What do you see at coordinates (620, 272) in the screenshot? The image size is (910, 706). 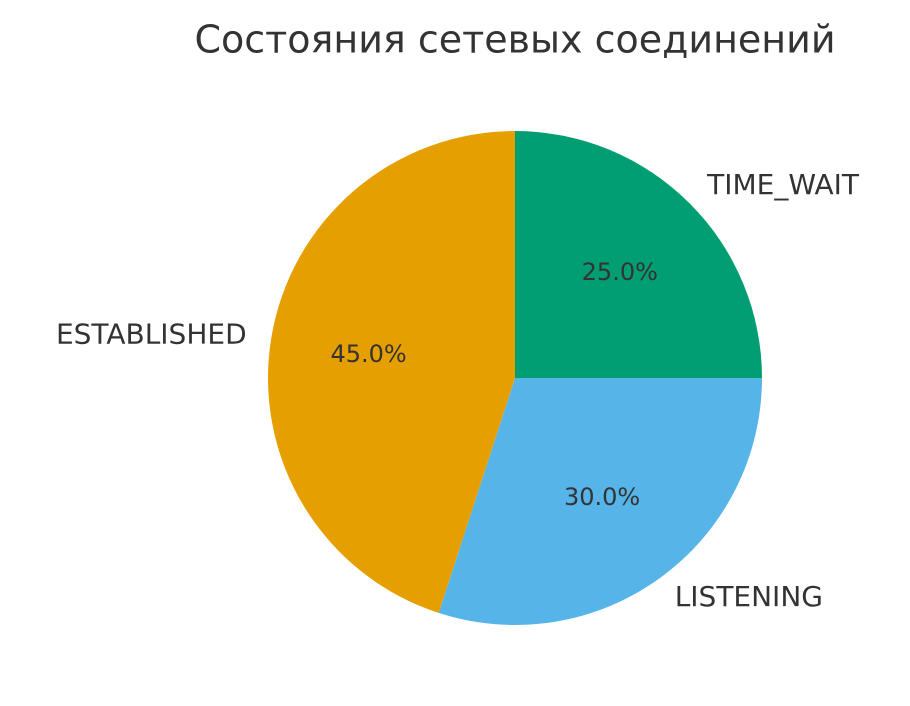 I see `value-label: 25.0%` at bounding box center [620, 272].